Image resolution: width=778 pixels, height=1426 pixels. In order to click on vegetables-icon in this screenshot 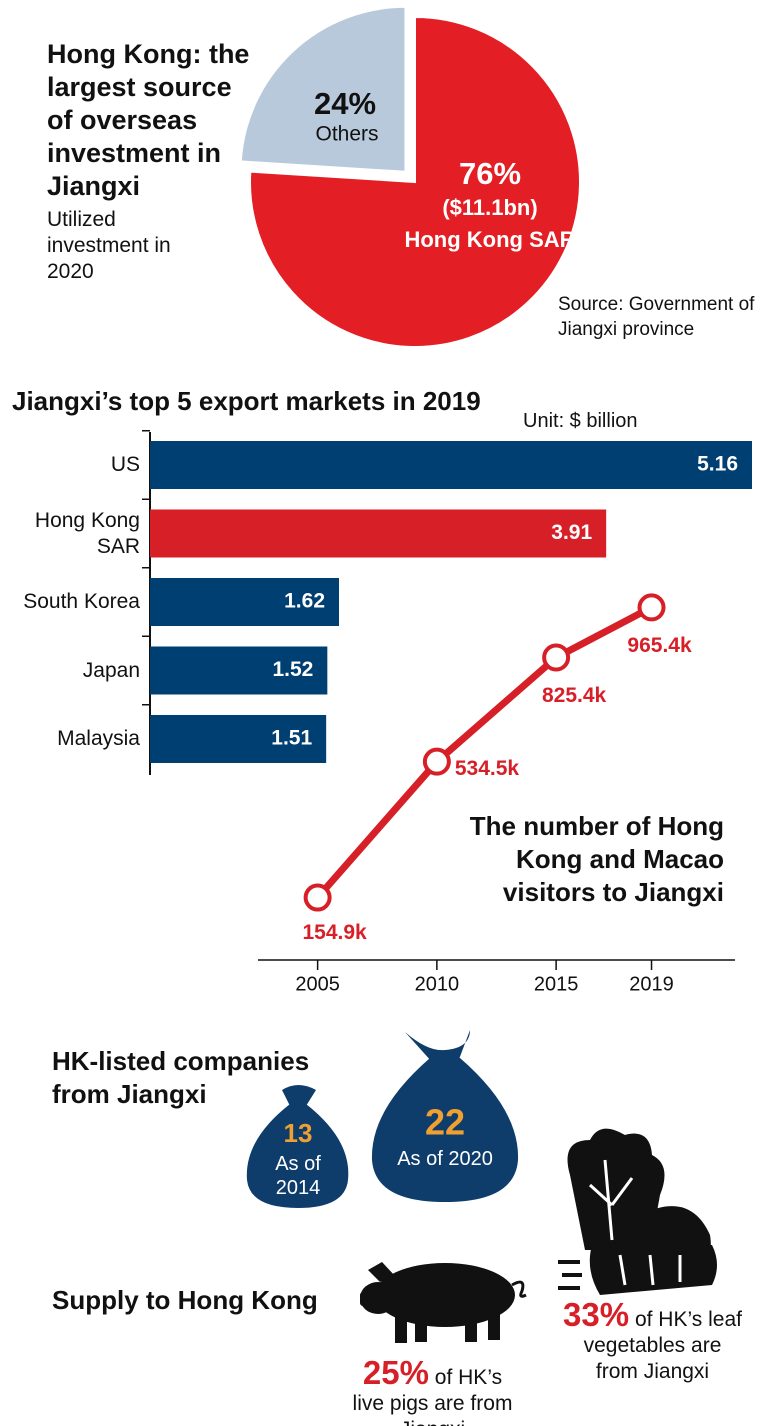, I will do `click(637, 1211)`.